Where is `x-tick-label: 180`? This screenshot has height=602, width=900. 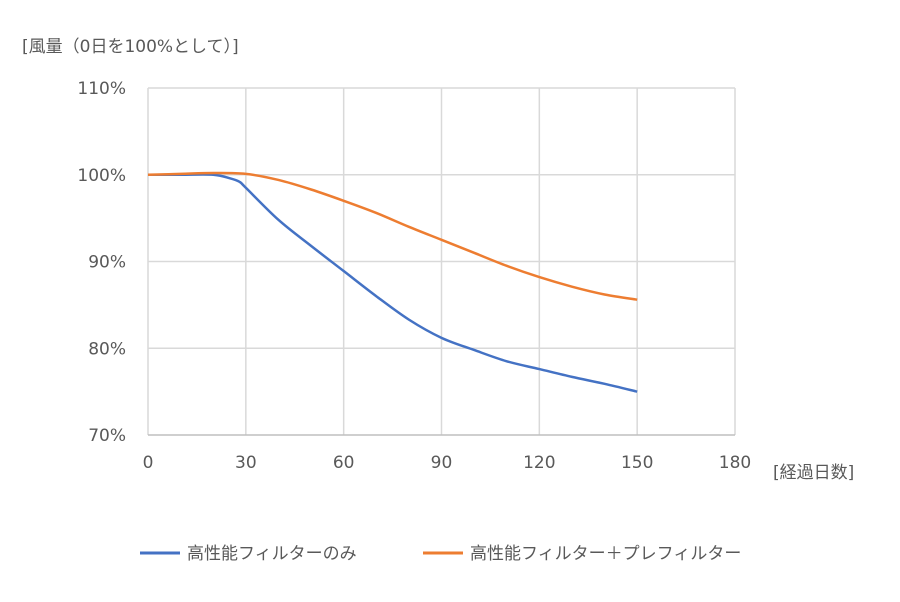 x-tick-label: 180 is located at coordinates (735, 463).